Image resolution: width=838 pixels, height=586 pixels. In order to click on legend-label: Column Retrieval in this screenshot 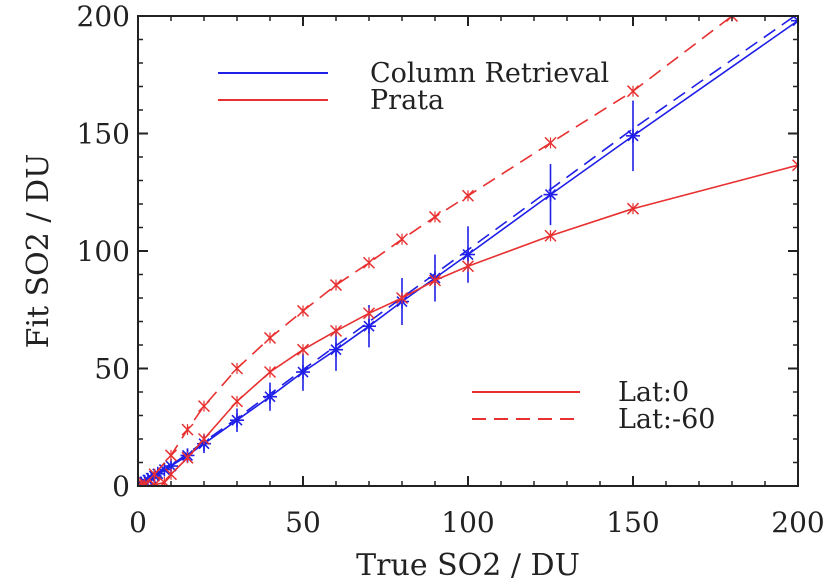, I will do `click(489, 73)`.